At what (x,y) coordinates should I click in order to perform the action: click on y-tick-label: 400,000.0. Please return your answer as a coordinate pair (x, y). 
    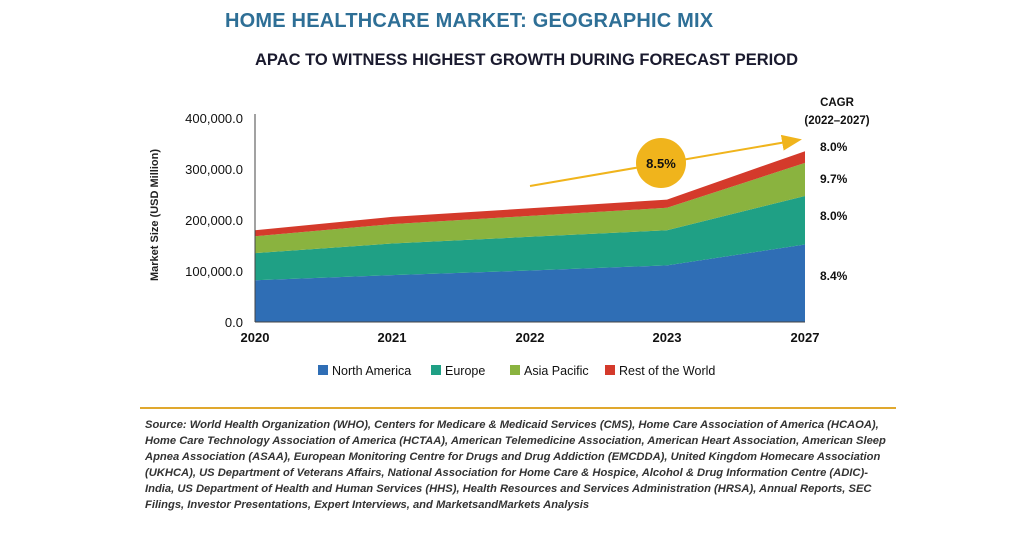
    Looking at the image, I should click on (214, 118).